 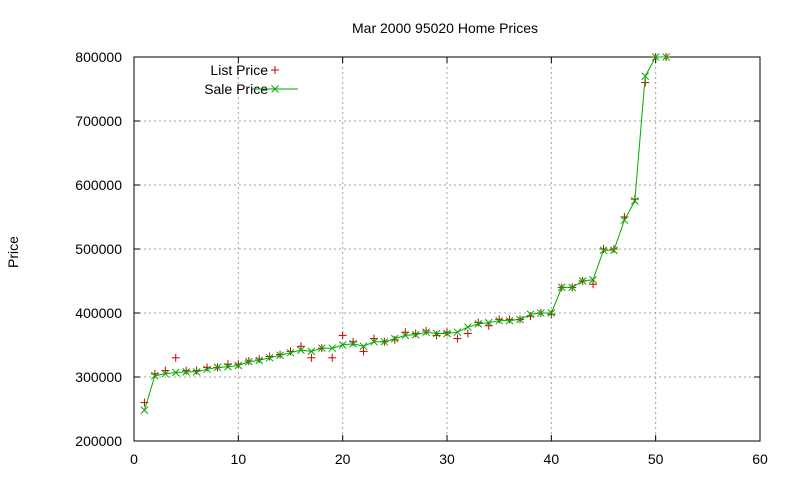 I want to click on chart-title: Mar 2000 95020 Home Prices, so click(x=445, y=28).